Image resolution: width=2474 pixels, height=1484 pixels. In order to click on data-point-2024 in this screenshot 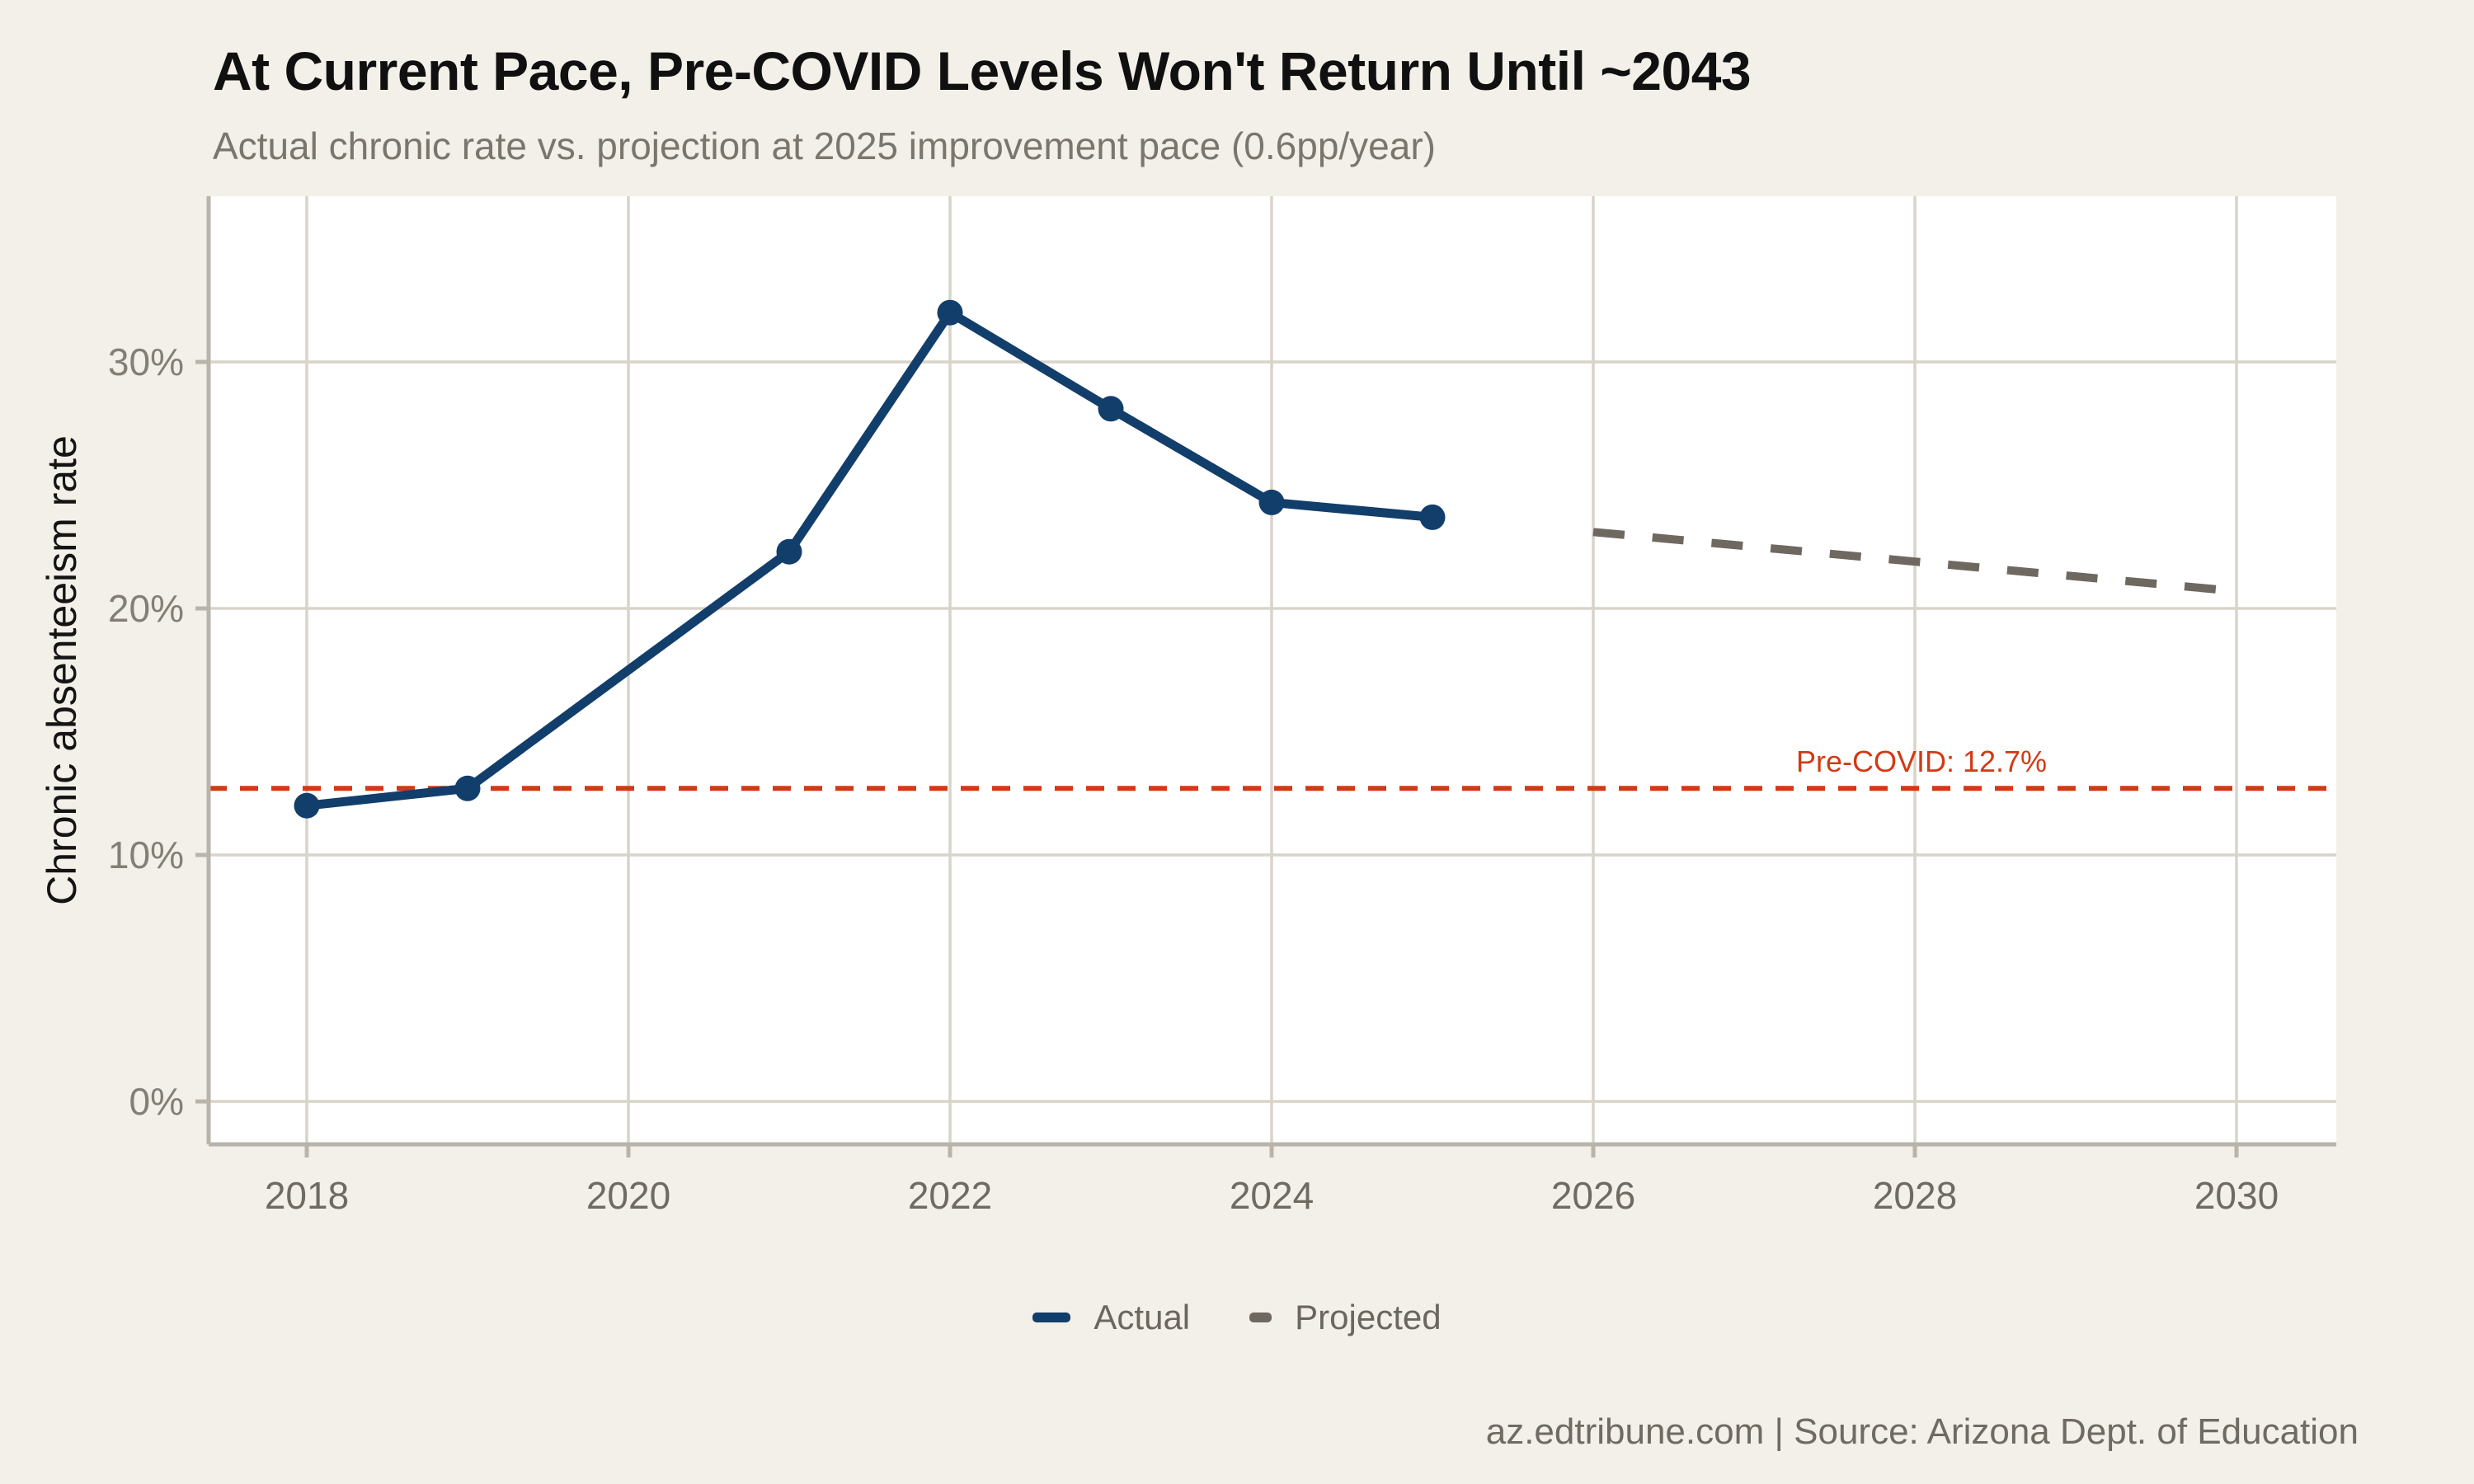, I will do `click(1271, 502)`.